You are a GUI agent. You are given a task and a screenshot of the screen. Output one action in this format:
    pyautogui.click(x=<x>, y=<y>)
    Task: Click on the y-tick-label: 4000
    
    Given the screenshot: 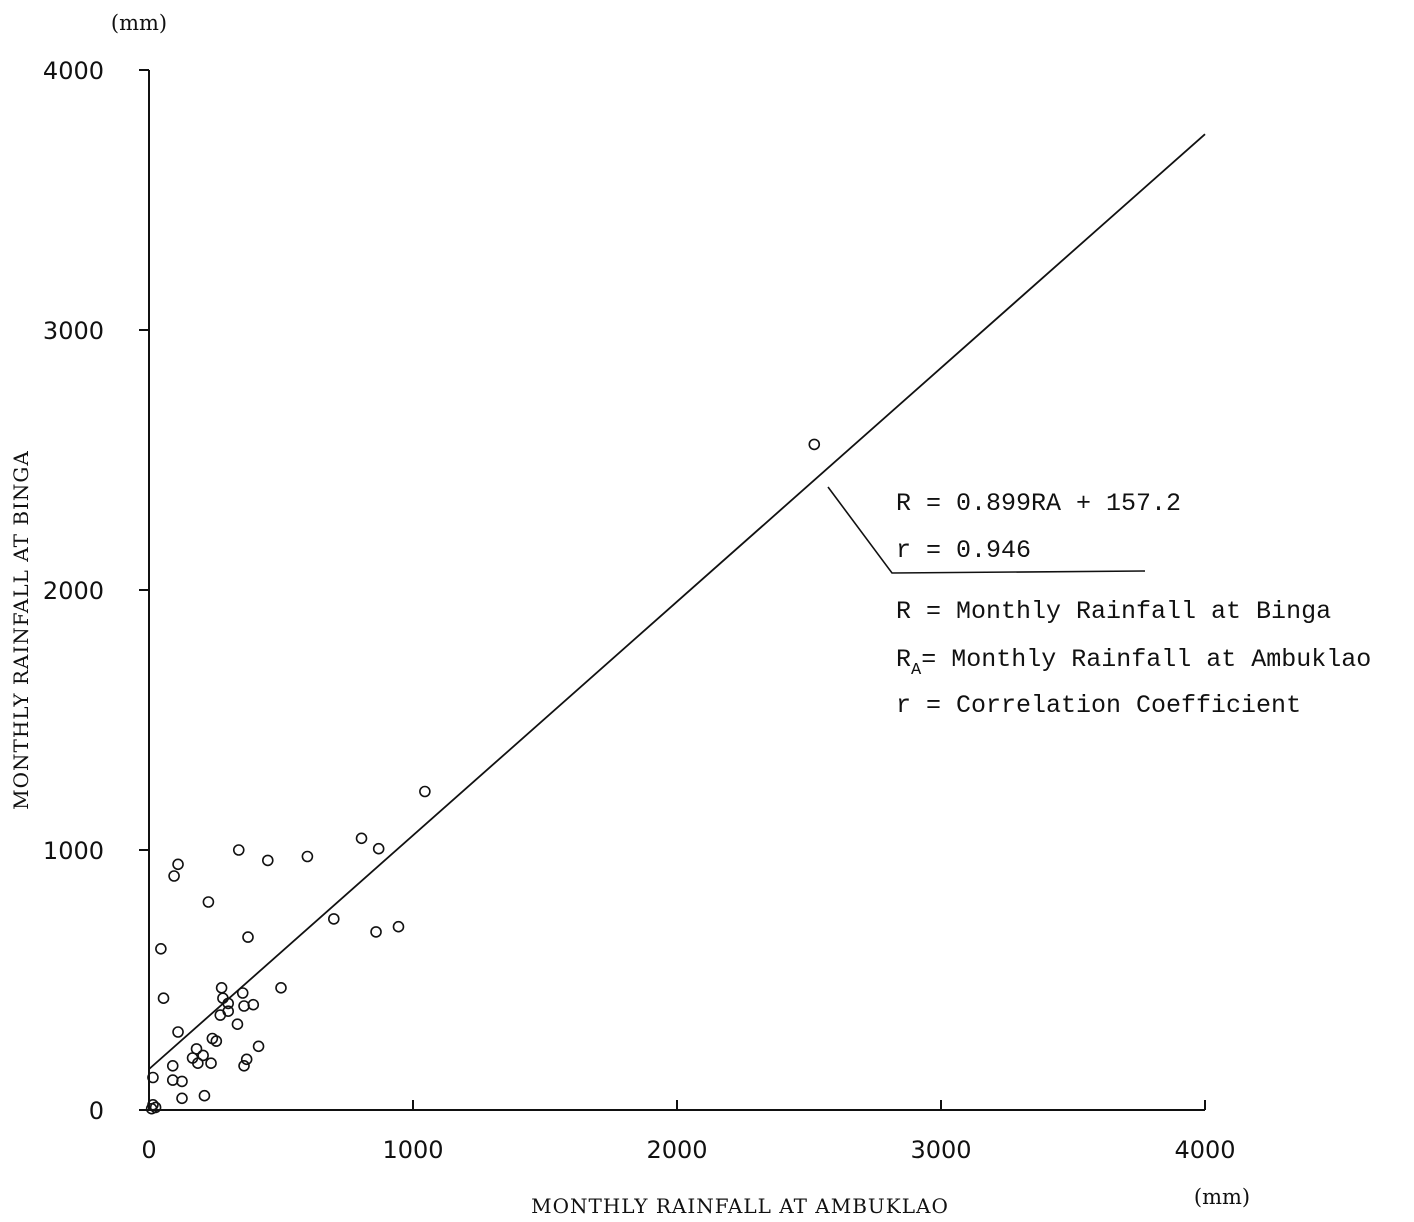 What is the action you would take?
    pyautogui.click(x=73, y=71)
    